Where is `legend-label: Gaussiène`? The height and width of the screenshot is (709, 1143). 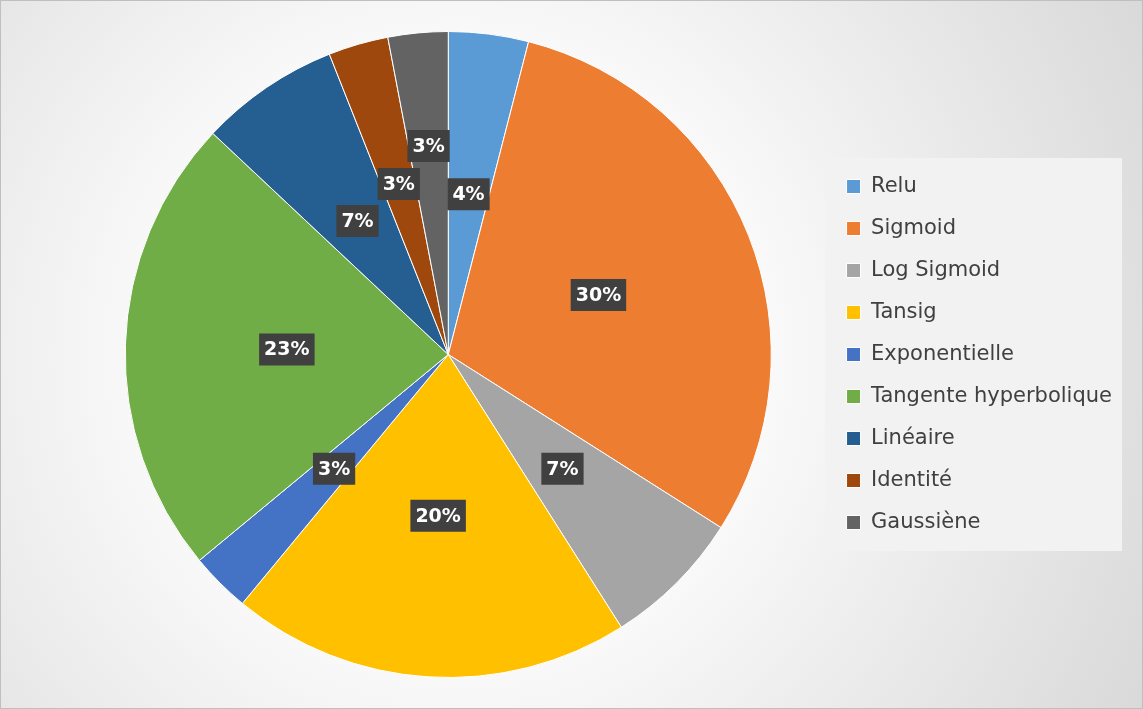 legend-label: Gaussiène is located at coordinates (926, 520).